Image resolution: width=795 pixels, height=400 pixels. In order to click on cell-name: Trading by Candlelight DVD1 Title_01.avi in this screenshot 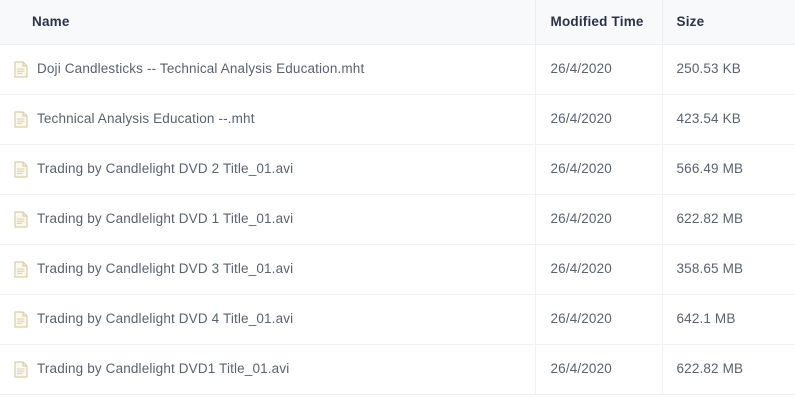, I will do `click(267, 369)`.